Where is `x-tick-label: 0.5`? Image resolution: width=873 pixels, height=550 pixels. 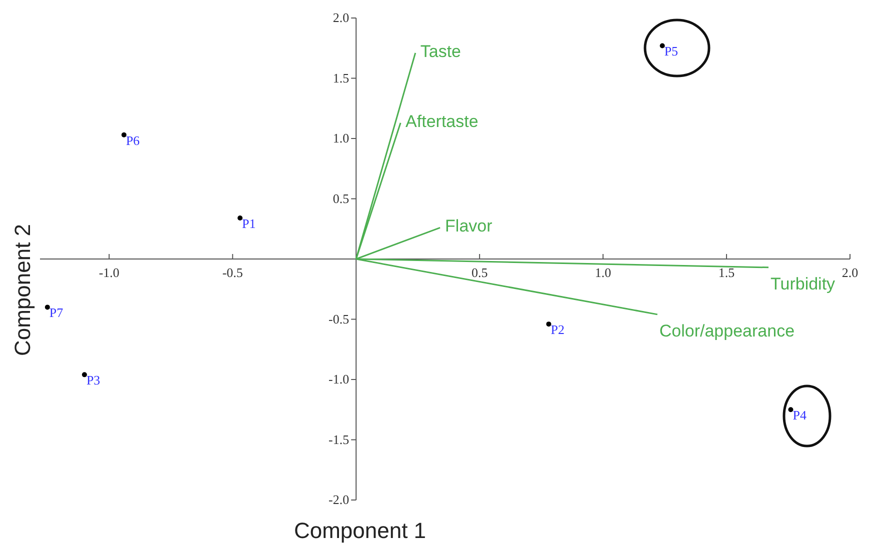
x-tick-label: 0.5 is located at coordinates (479, 272).